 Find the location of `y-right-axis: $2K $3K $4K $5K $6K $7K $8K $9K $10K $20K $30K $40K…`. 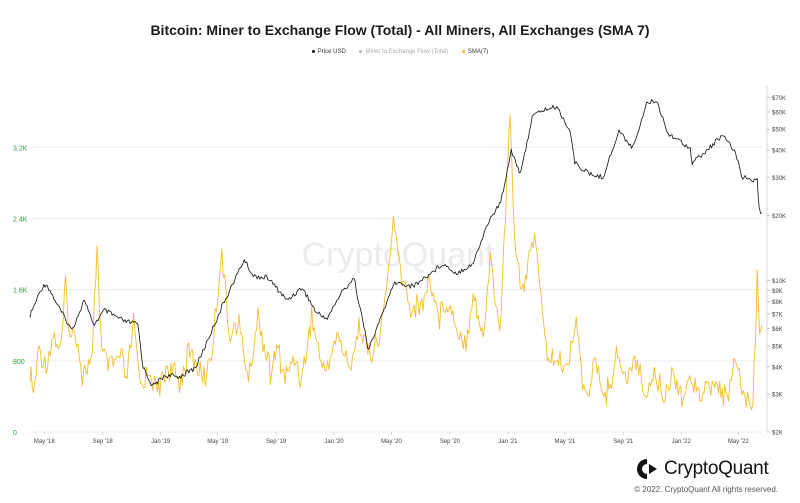

y-right-axis: $2K $3K $4K $5K $6K $7K $8K $9K $10K $20K $30K $40K… is located at coordinates (776, 261).